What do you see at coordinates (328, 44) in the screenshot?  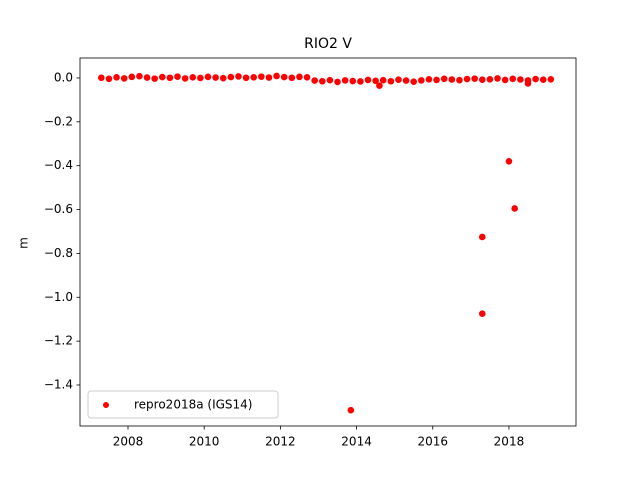 I see `chart-title: RIO2 V` at bounding box center [328, 44].